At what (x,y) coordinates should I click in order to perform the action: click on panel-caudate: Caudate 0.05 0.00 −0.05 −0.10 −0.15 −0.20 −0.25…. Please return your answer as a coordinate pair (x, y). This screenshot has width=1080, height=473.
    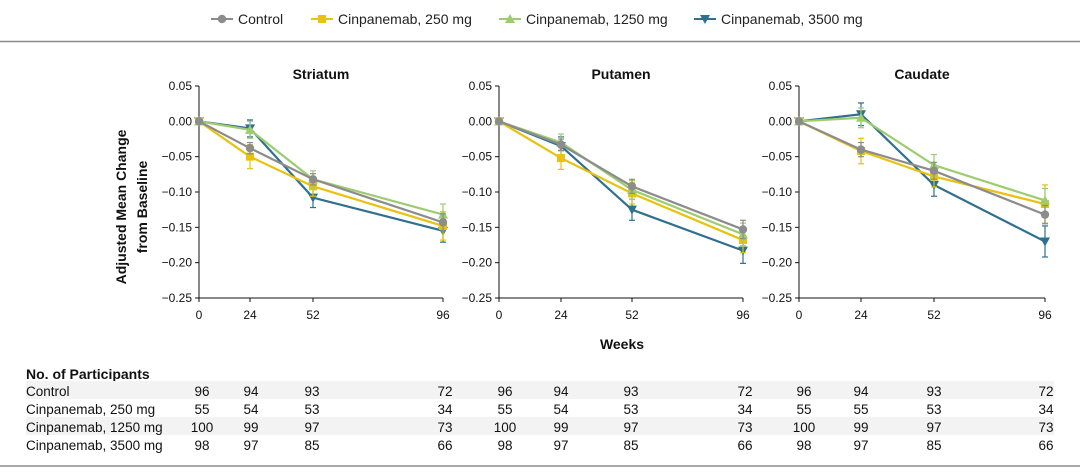
    Looking at the image, I should click on (907, 194).